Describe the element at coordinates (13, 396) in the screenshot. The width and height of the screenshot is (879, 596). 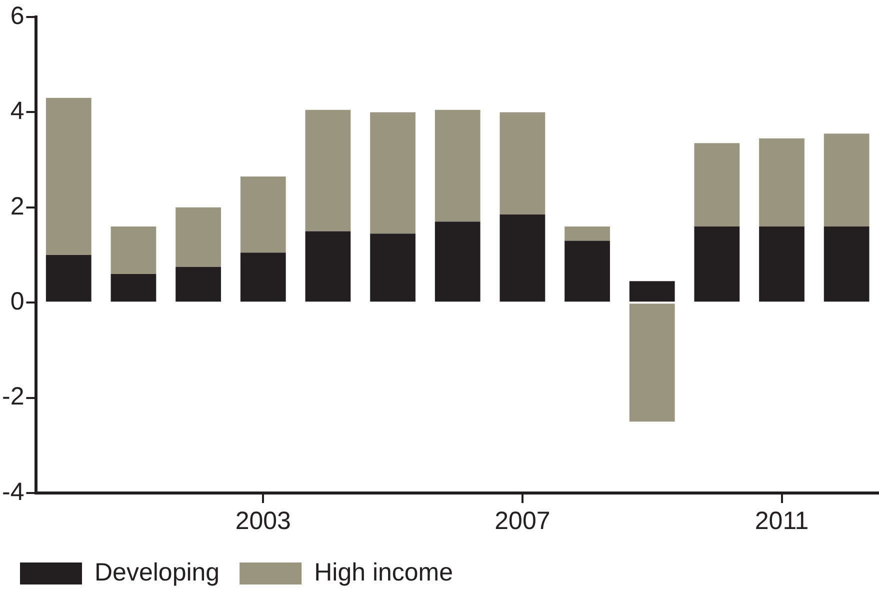
I see `y-tick-label: -2` at that location.